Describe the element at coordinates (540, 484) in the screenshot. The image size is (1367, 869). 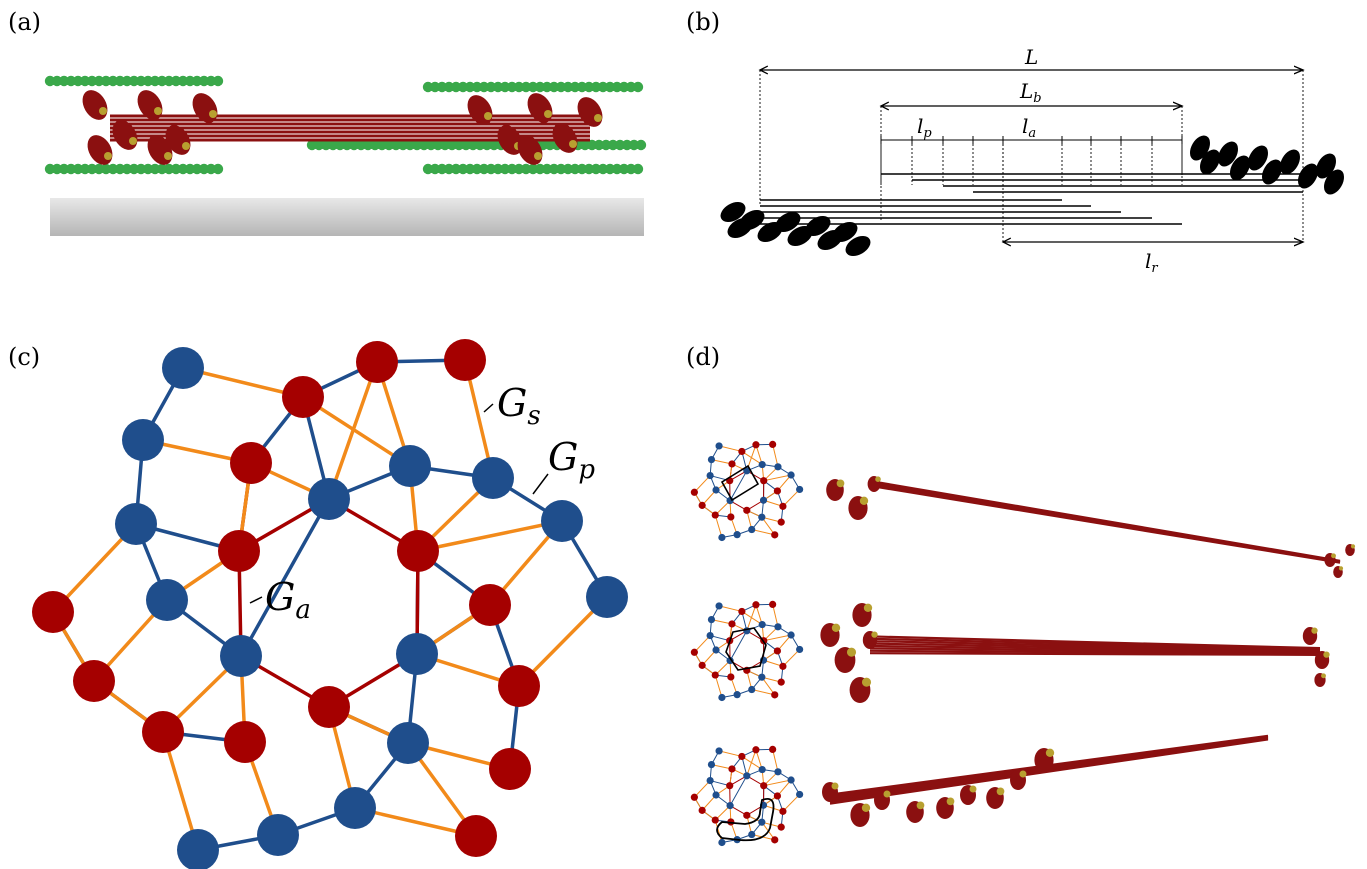
I see `leader-Gp` at that location.